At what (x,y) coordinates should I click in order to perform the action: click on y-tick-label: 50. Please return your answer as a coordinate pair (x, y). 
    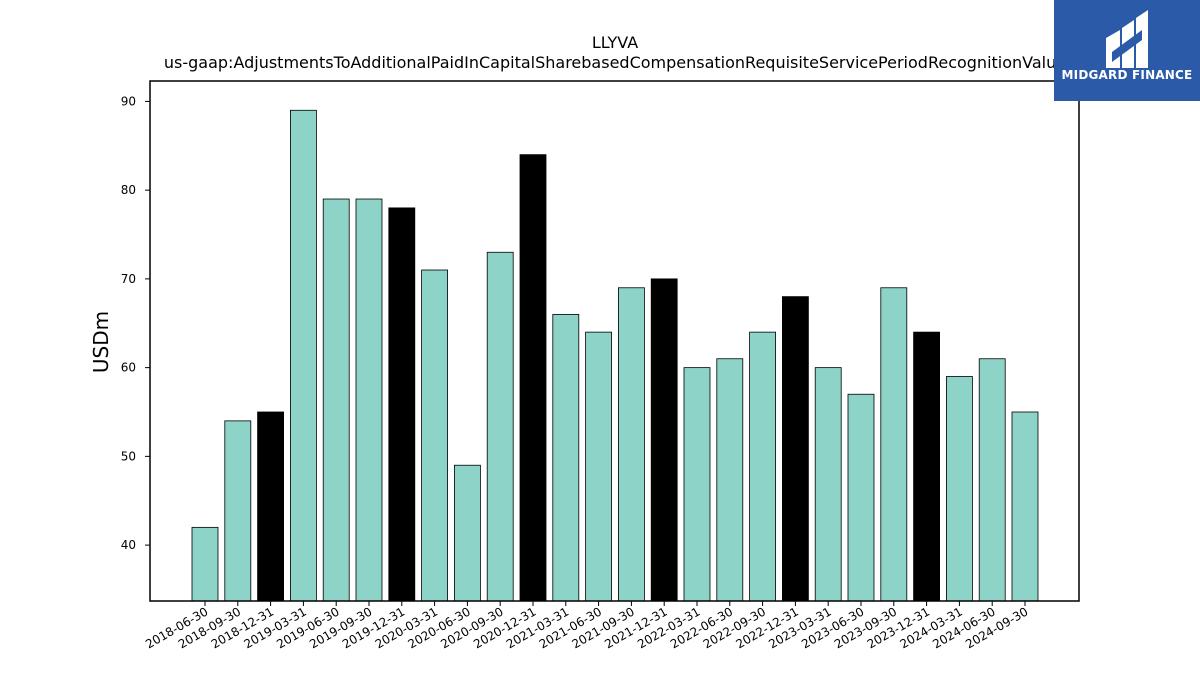
    Looking at the image, I should click on (128, 456).